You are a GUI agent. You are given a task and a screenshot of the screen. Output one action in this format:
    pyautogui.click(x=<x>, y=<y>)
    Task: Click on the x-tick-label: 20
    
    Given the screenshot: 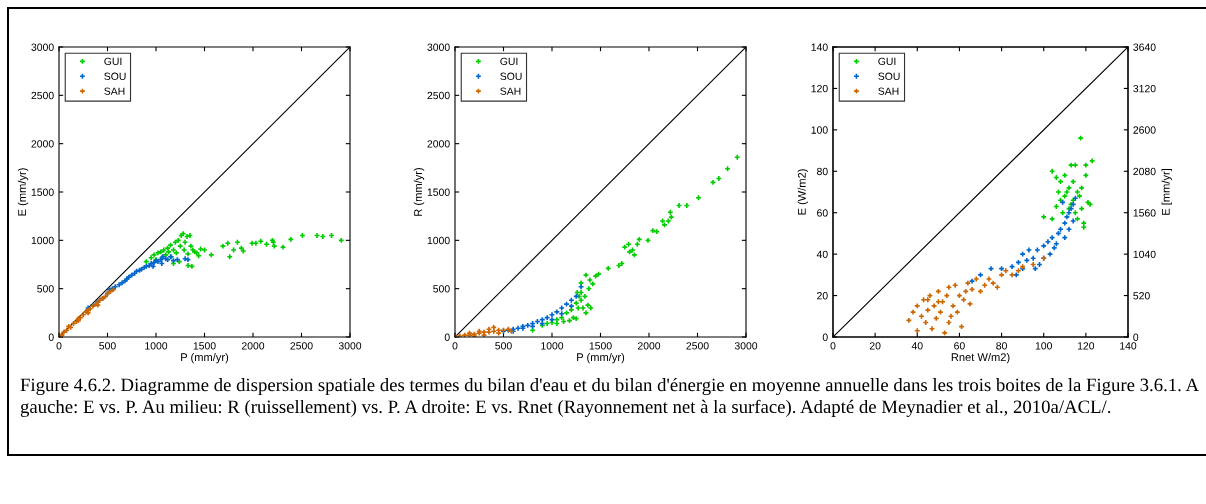 What is the action you would take?
    pyautogui.click(x=875, y=346)
    